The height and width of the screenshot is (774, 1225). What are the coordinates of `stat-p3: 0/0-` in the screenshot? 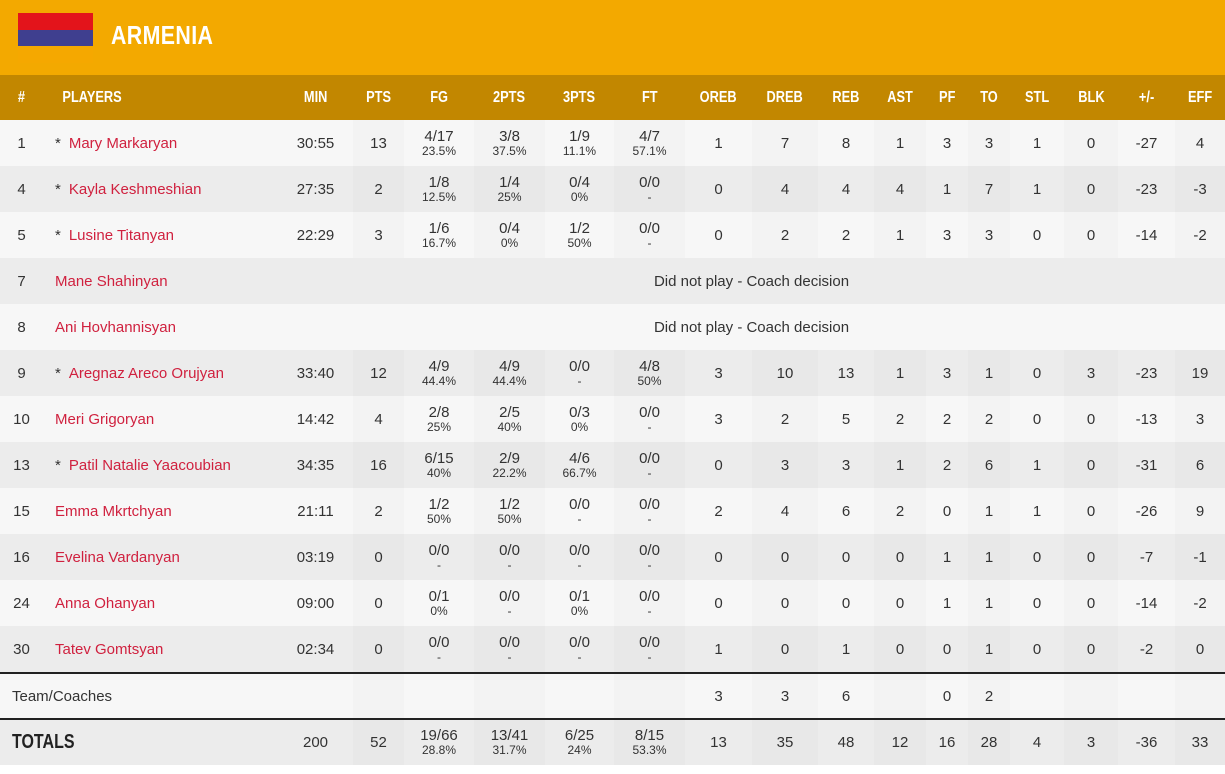 It's located at (579, 511).